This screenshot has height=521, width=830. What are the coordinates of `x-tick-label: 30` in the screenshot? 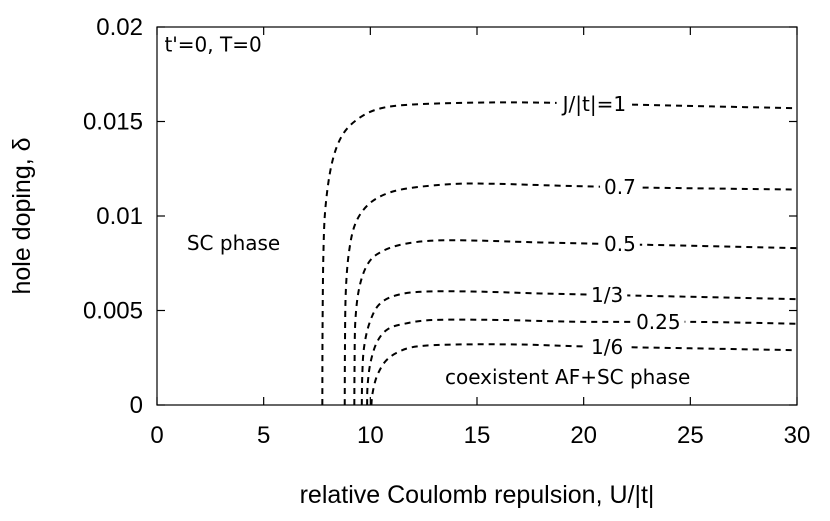 It's located at (797, 435).